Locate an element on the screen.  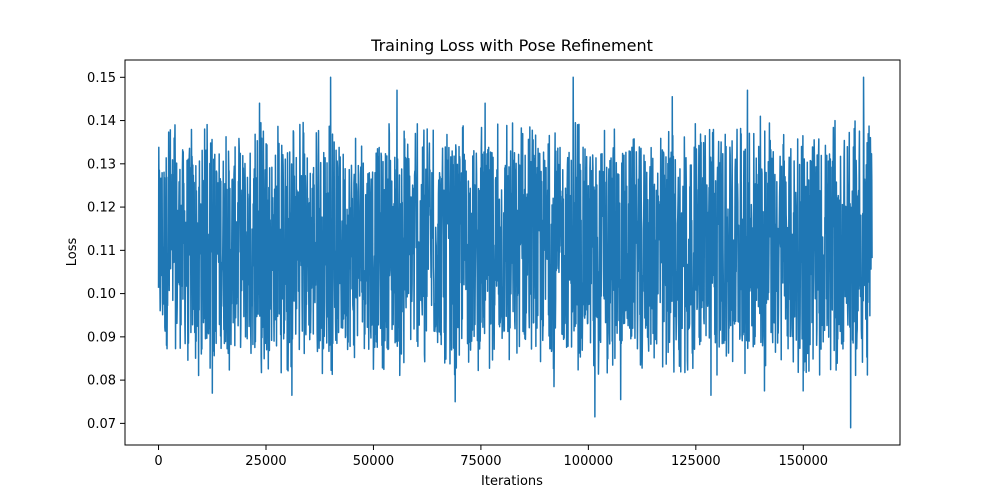
x-axis: 0 25000 50000 75000 100000 125000 150000 is located at coordinates (491, 457).